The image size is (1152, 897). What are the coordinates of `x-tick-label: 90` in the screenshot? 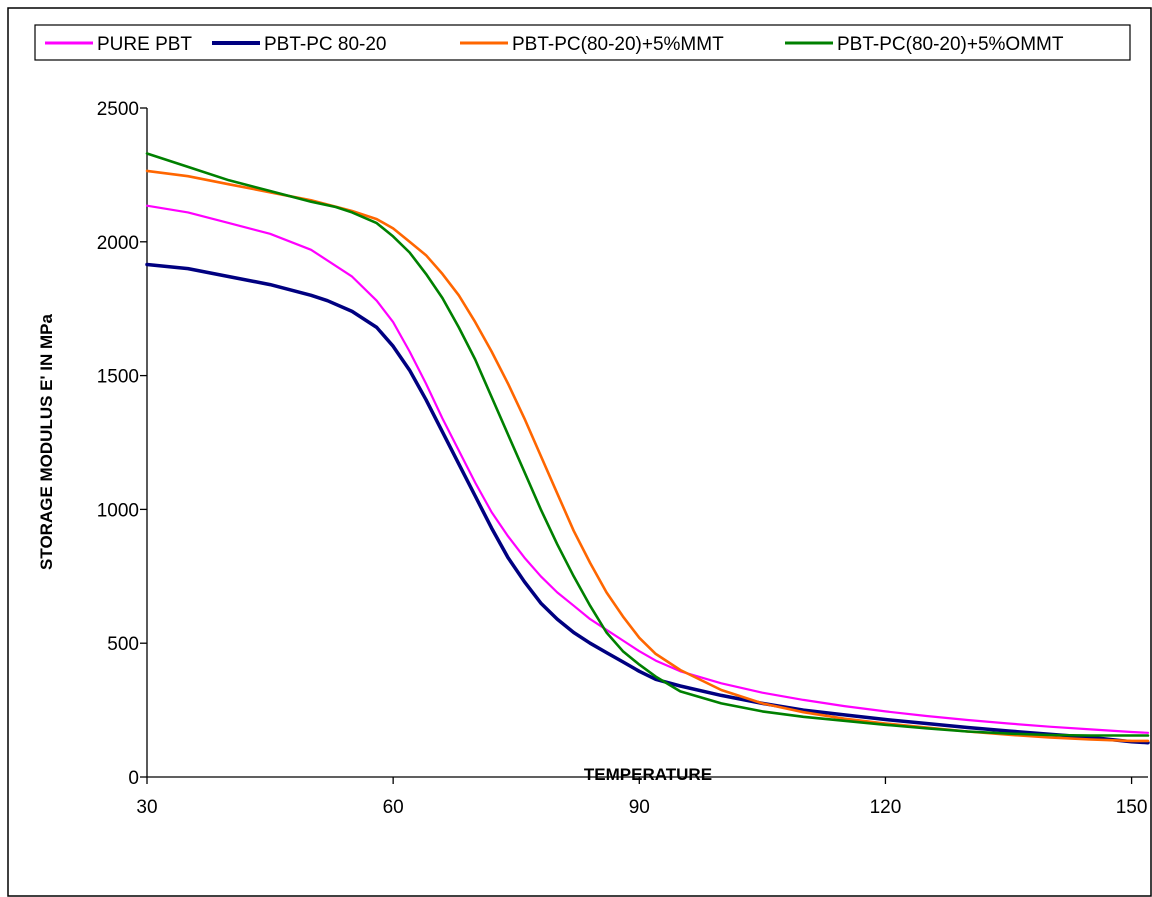 It's located at (639, 807).